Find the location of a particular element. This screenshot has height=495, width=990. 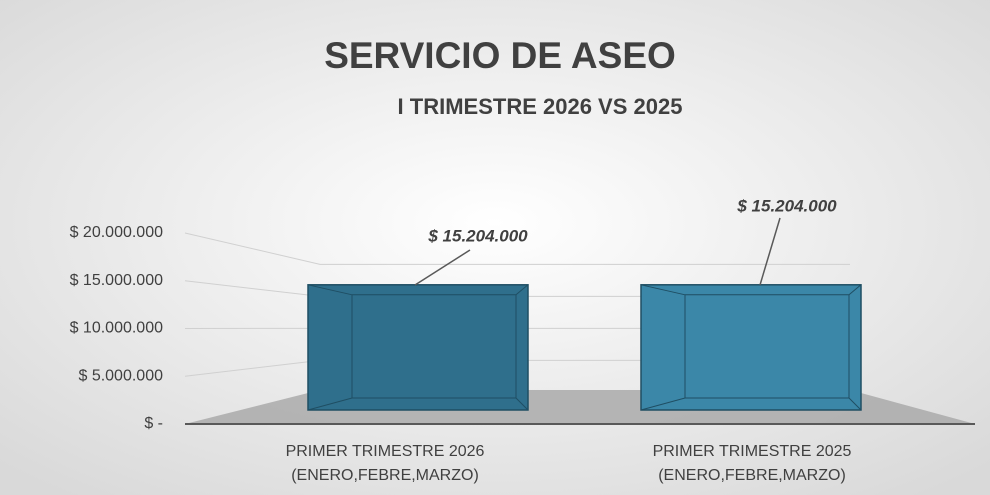

y-tick-label: $ 15.000.000 is located at coordinates (117, 280).